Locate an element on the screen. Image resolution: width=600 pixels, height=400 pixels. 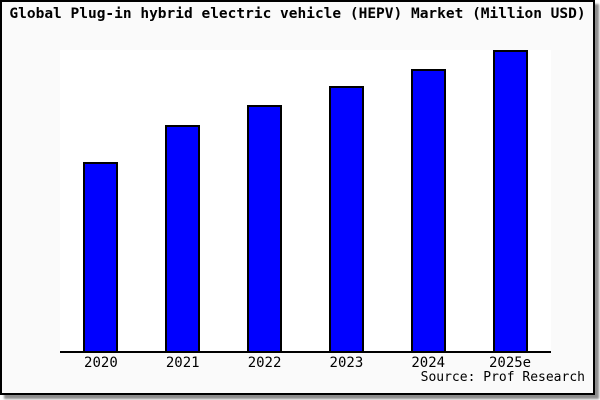
x-tick-label-2022: 2022 is located at coordinates (264, 363).